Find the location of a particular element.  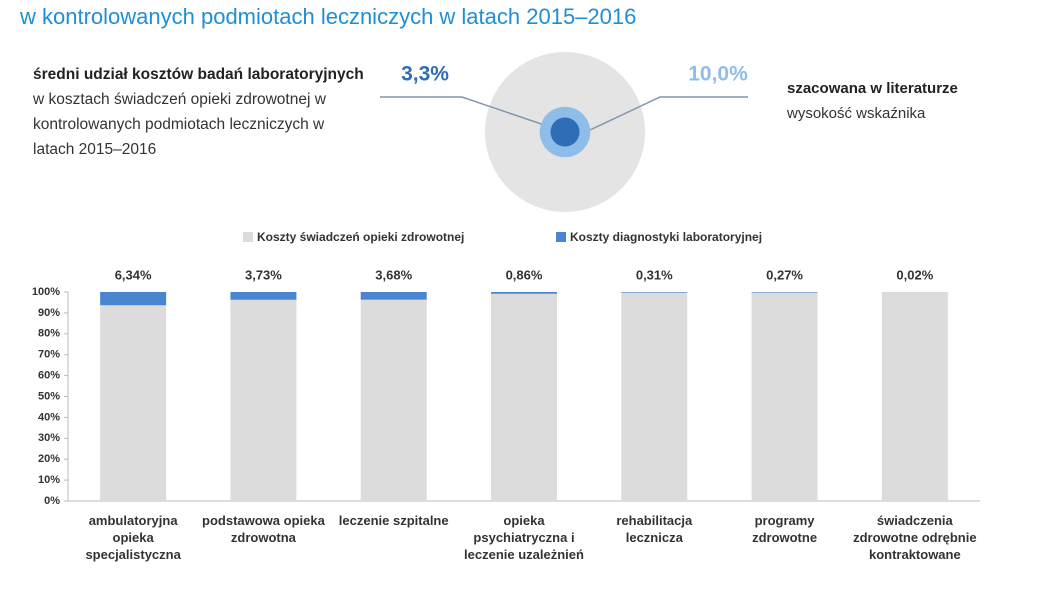

x-tick-label: ambulatoryjna opieka specjalistyczna is located at coordinates (133, 537).